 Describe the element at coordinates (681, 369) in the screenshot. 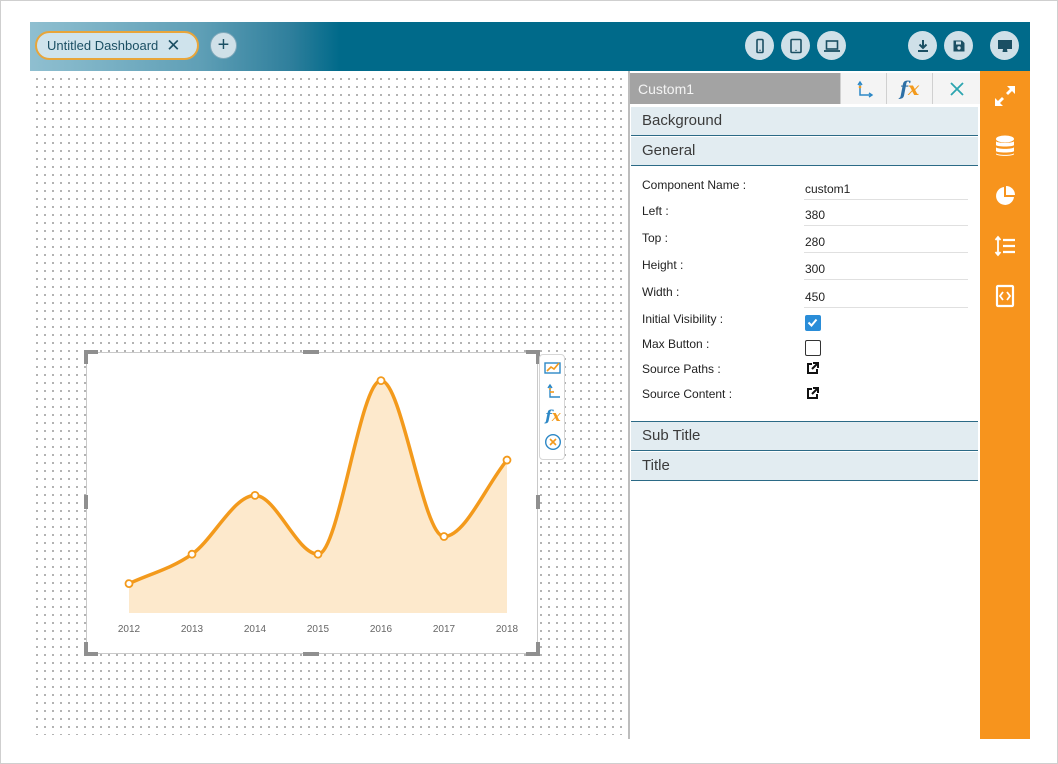

I see `source-paths-label: Source Paths :` at that location.